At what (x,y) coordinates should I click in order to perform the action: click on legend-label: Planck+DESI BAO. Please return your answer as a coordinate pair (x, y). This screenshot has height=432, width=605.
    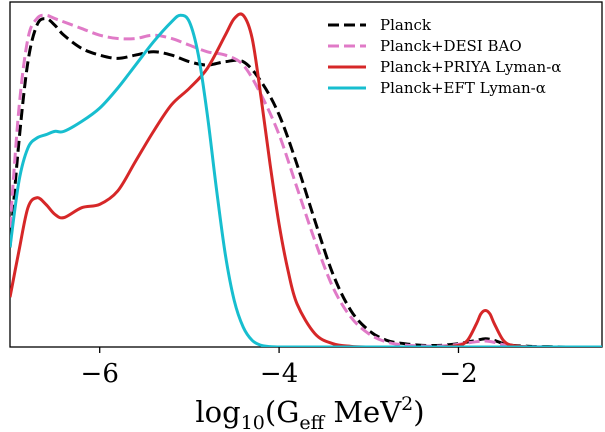
    Looking at the image, I should click on (451, 46).